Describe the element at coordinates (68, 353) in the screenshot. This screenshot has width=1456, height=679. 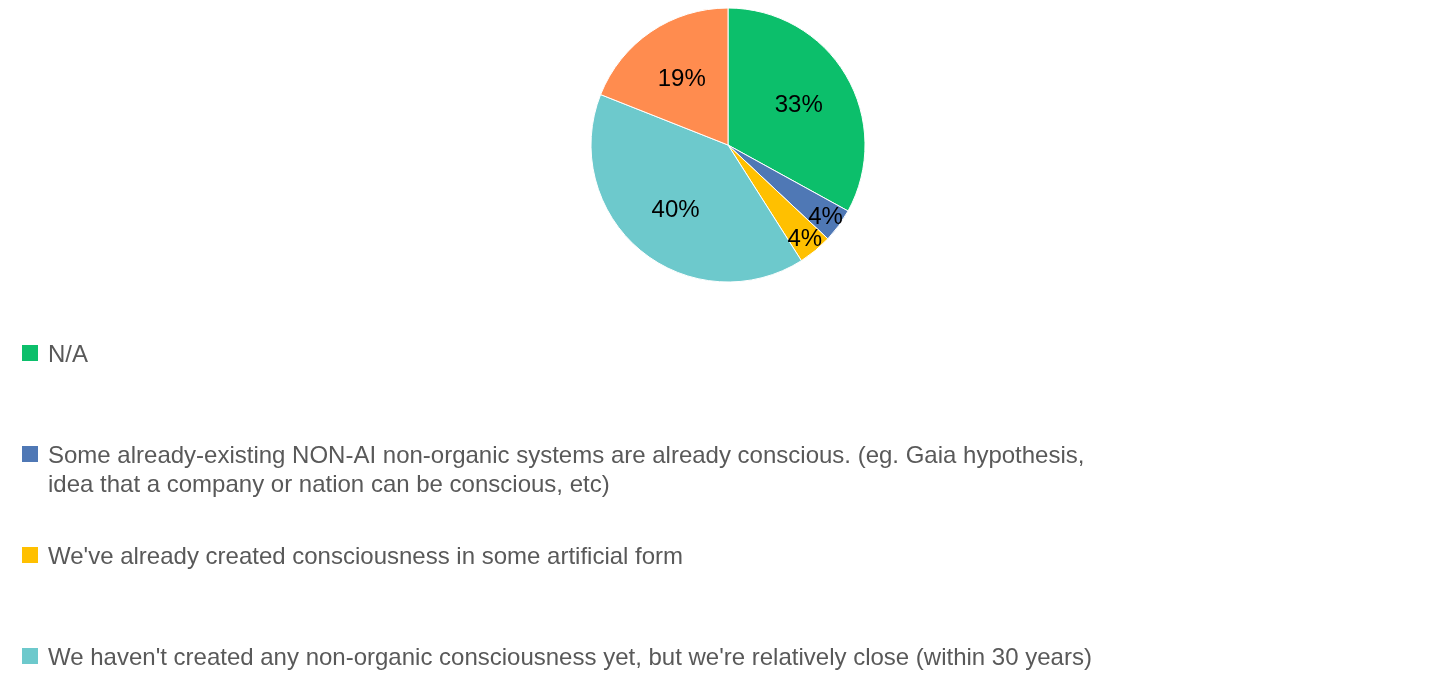
I see `legend-label: N/A` at that location.